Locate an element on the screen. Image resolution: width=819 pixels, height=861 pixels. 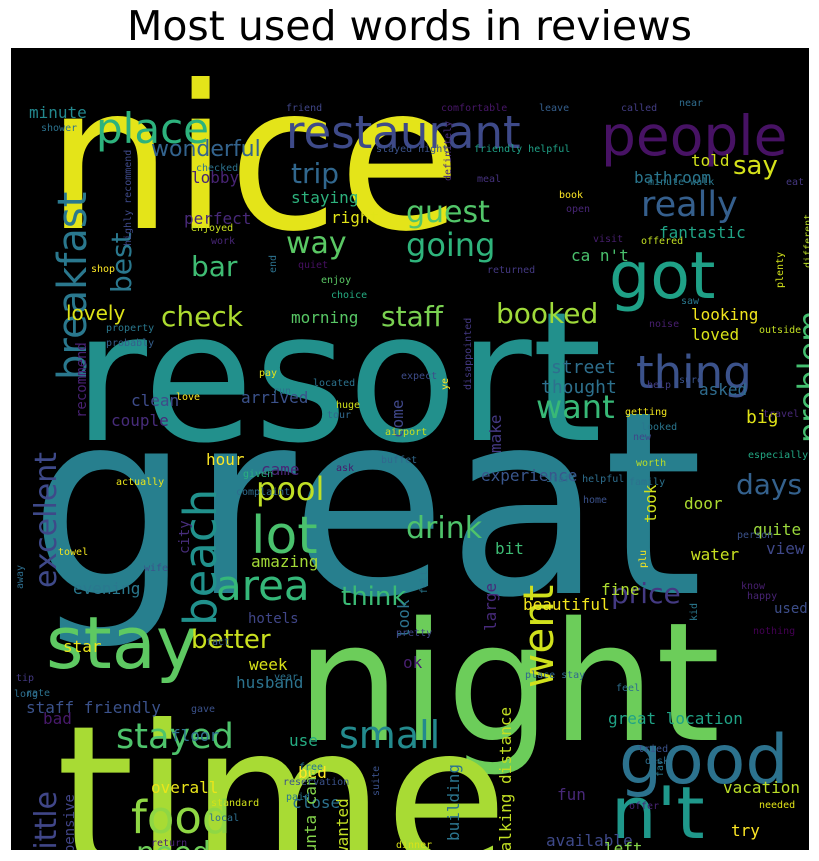
word-different: different is located at coordinates (806, 241).